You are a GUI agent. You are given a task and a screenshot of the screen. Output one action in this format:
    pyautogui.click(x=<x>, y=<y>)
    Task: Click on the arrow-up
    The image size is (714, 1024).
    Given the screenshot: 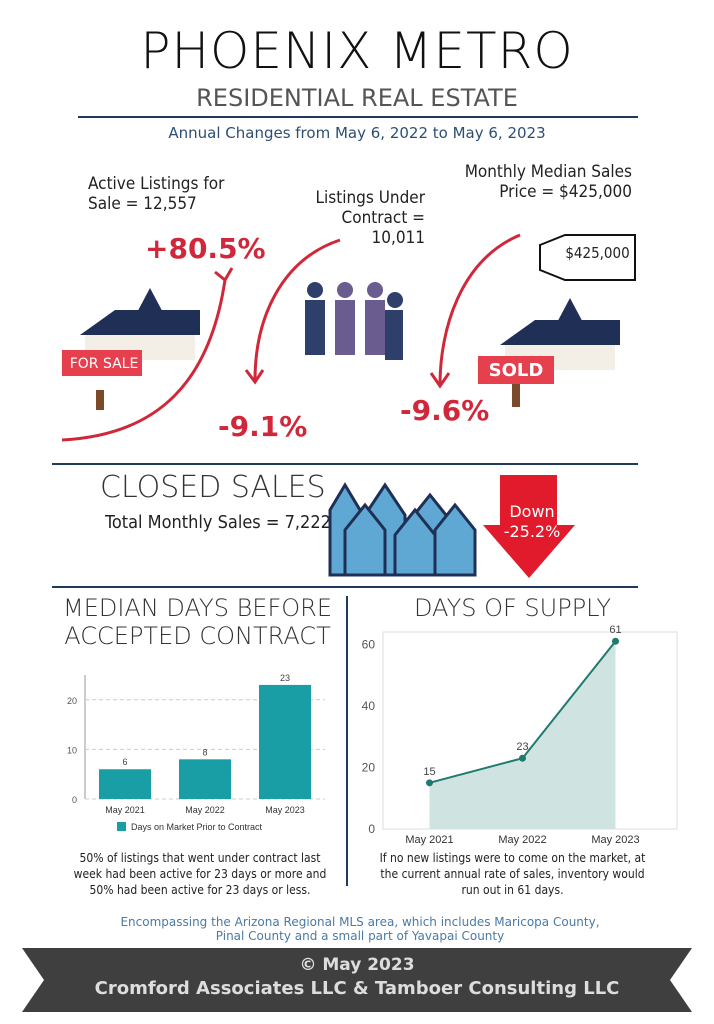 What is the action you would take?
    pyautogui.click(x=144, y=360)
    